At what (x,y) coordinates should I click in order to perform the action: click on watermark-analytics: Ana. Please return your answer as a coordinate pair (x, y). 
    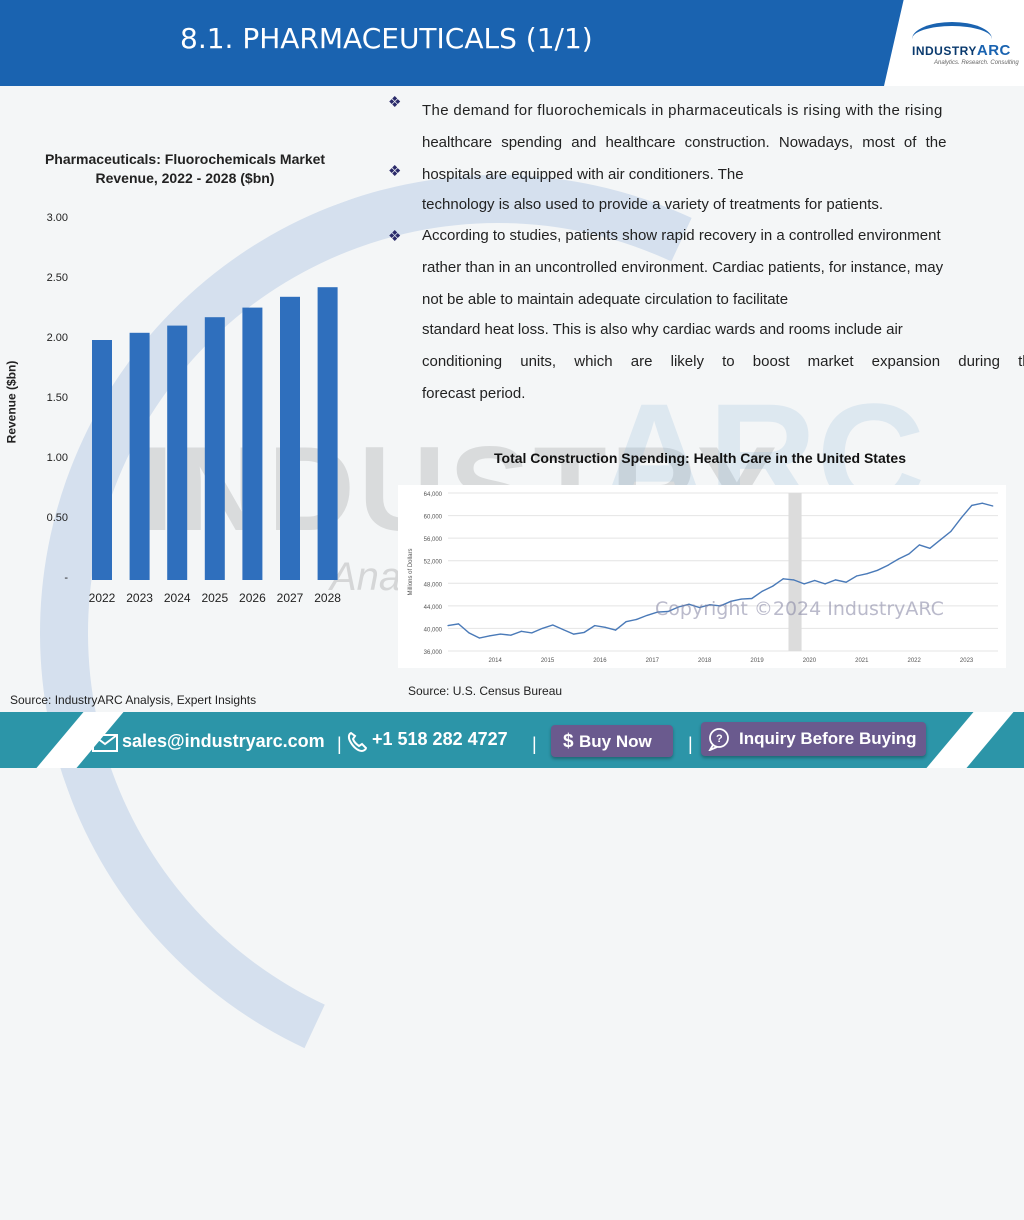
    Looking at the image, I should click on (366, 577).